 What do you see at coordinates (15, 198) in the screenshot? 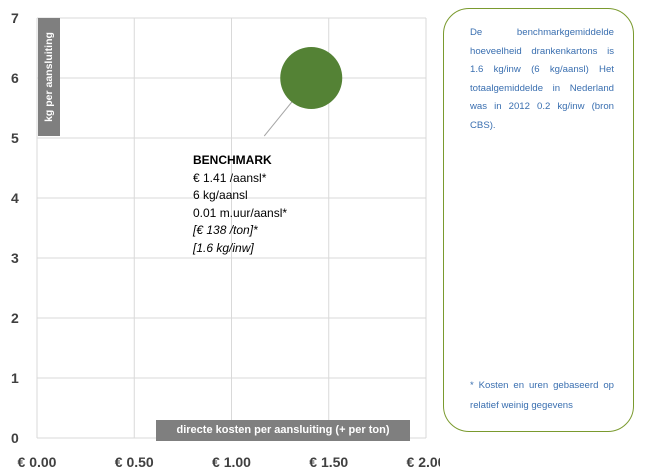
I see `y-tick-label: 4` at bounding box center [15, 198].